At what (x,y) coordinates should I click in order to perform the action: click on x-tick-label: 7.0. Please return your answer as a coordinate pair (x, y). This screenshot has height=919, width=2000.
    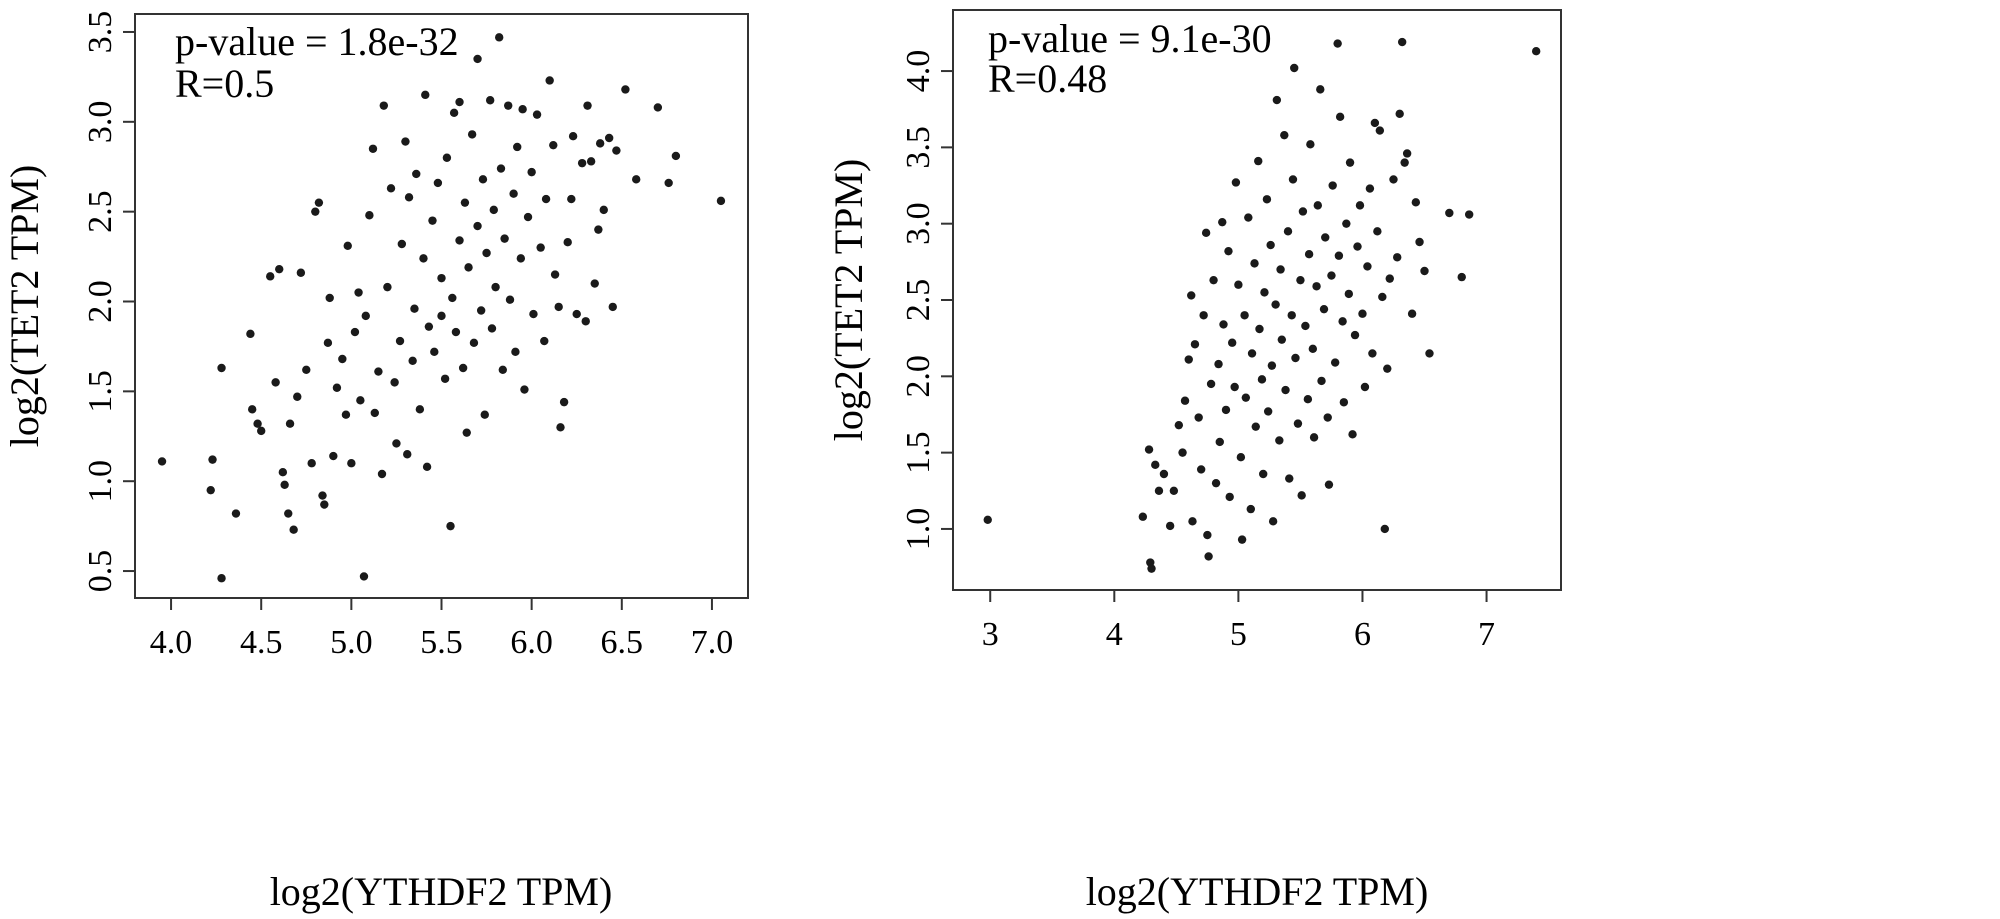
    Looking at the image, I should click on (712, 642).